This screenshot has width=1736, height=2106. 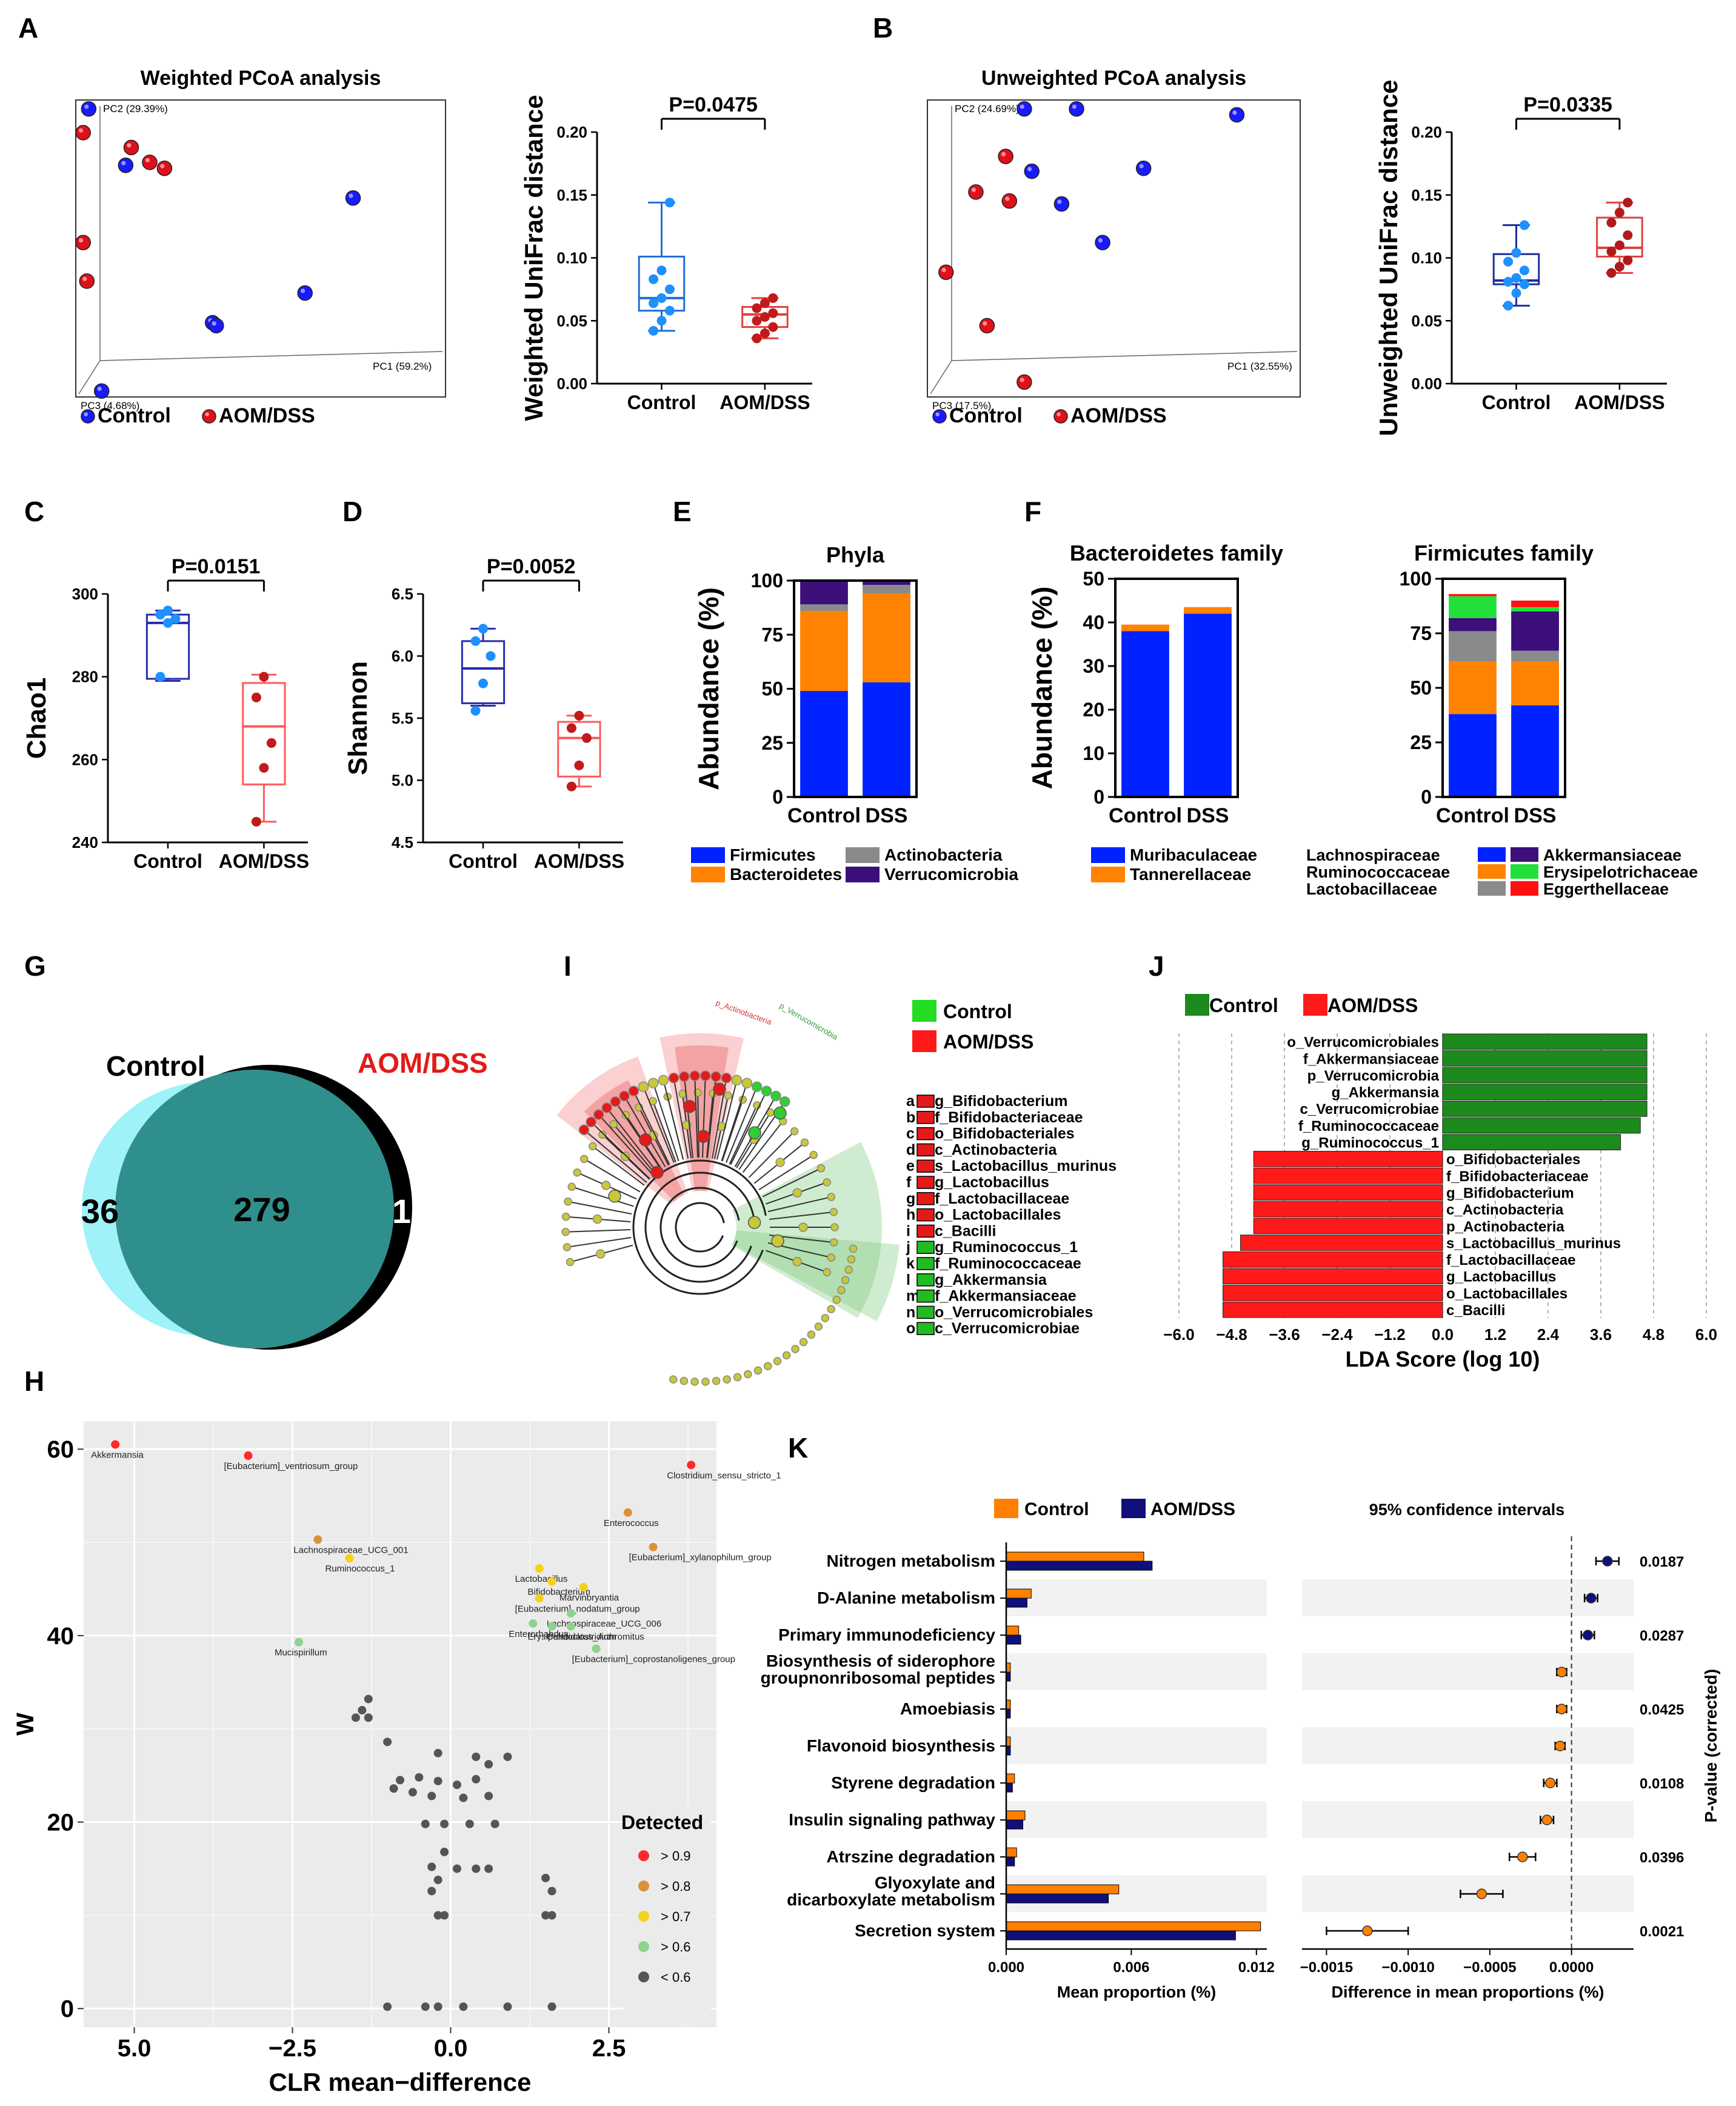 What do you see at coordinates (1008, 1329) in the screenshot?
I see `cladogram-key-label: c_Verrucomicrobiae` at bounding box center [1008, 1329].